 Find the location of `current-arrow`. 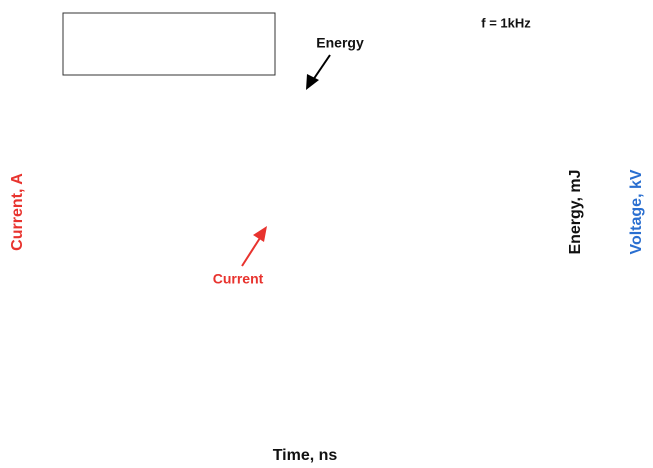

current-arrow is located at coordinates (254, 246).